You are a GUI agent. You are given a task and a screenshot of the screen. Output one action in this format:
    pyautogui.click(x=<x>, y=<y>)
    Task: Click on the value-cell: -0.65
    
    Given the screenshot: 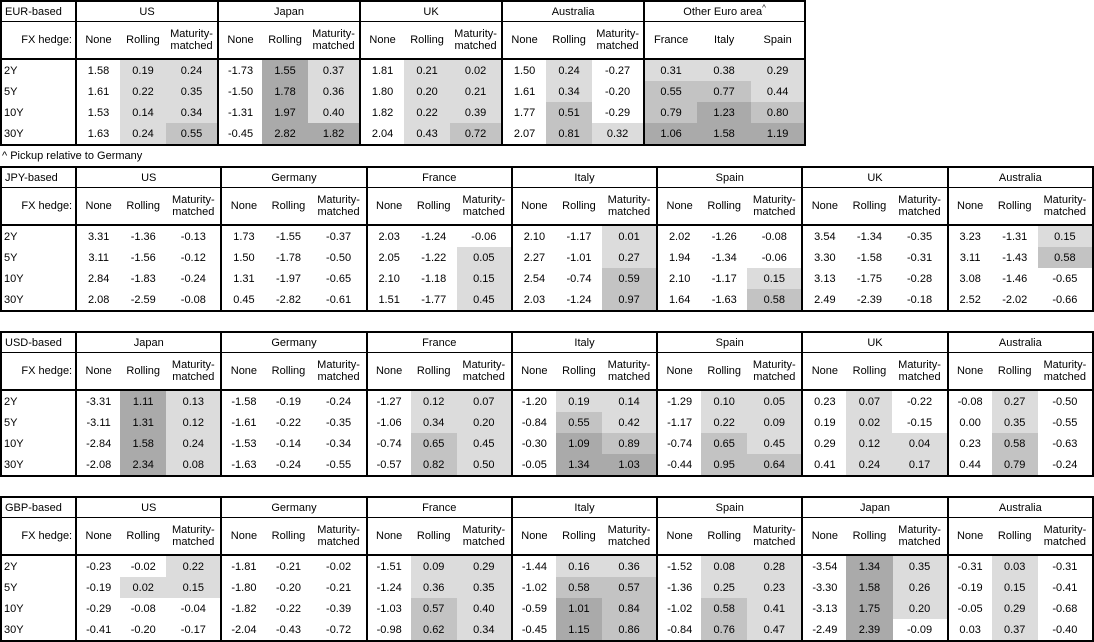 What is the action you would take?
    pyautogui.click(x=1065, y=278)
    